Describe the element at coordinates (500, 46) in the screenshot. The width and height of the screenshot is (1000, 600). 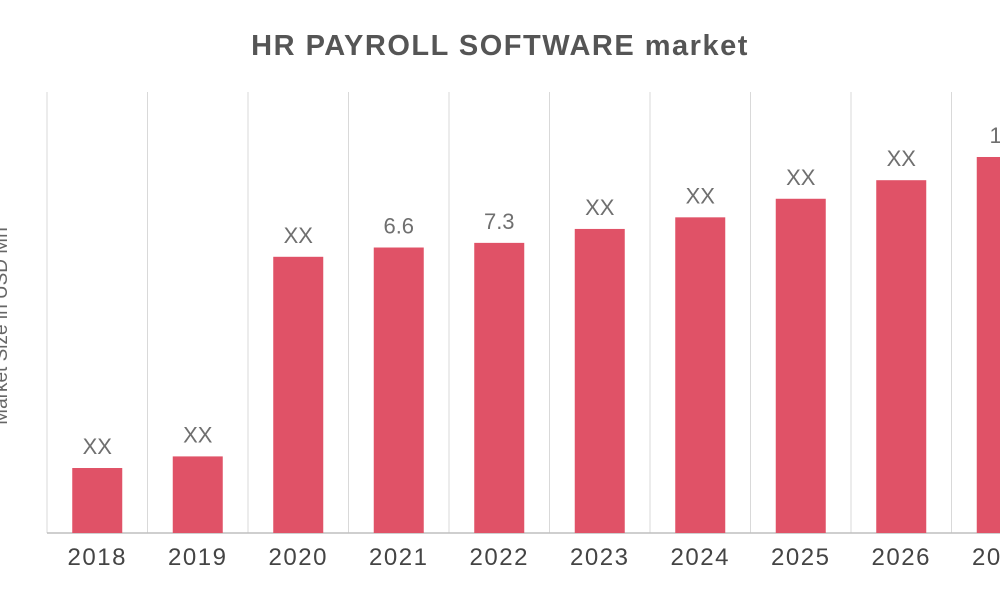
I see `chart-title: HR PAYROLL SOFTWARE market` at that location.